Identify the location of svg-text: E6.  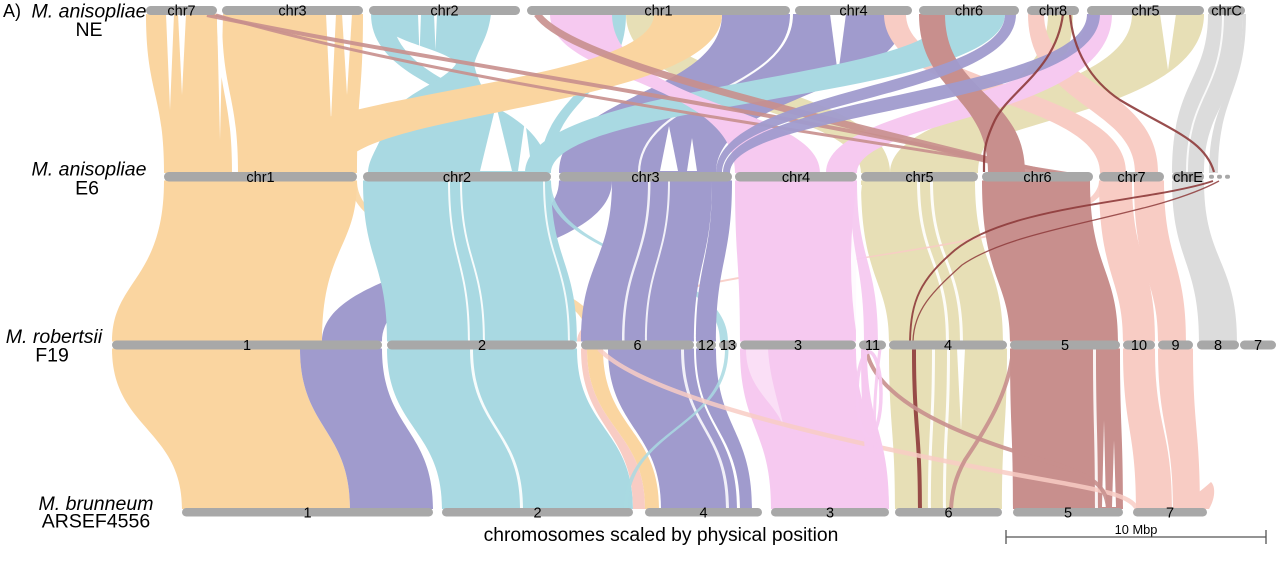
(87, 189).